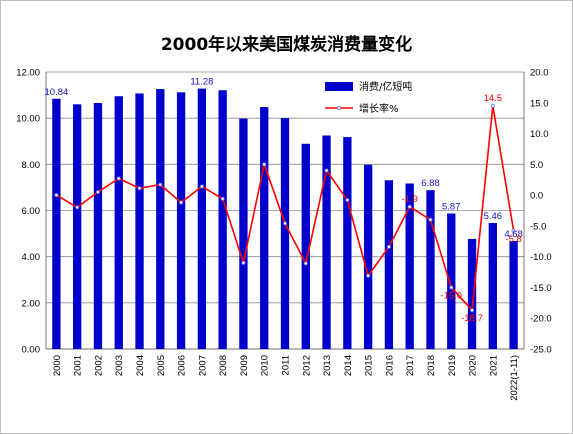 The height and width of the screenshot is (434, 573). Describe the element at coordinates (339, 86) in the screenshot. I see `legend-bar-swatch` at that location.